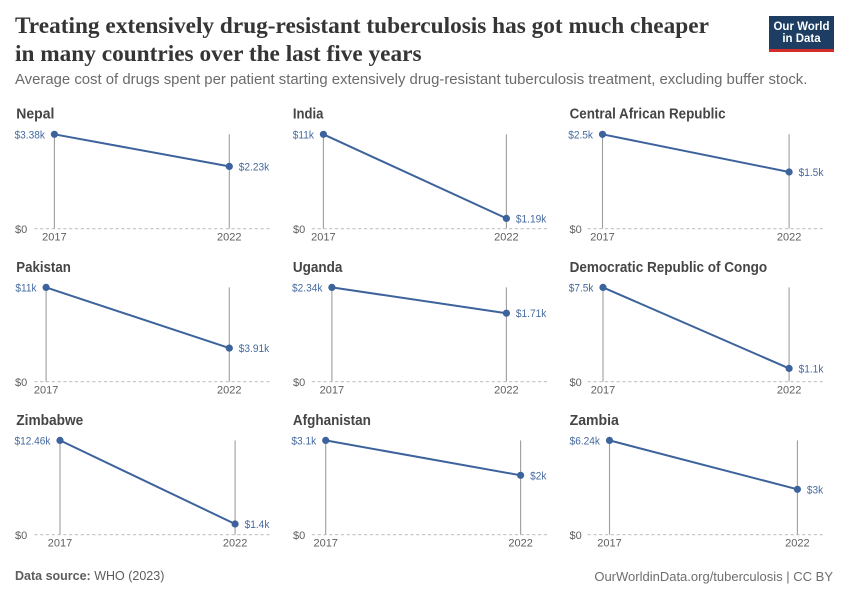 Image resolution: width=850 pixels, height=600 pixels. What do you see at coordinates (815, 490) in the screenshot?
I see `svg-text: $3k` at bounding box center [815, 490].